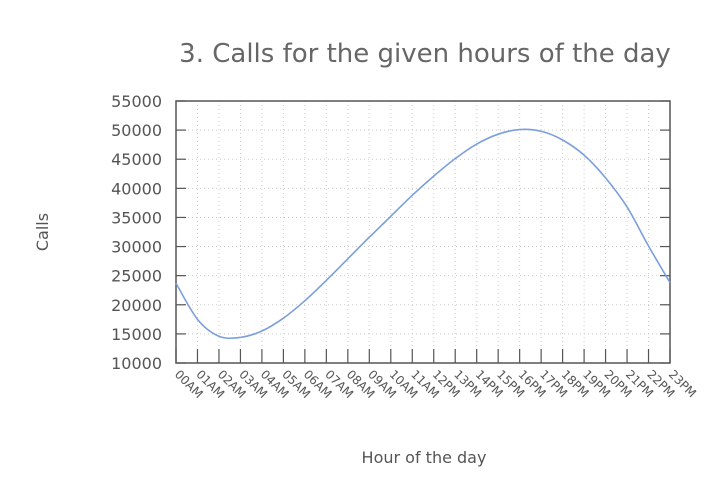  What do you see at coordinates (425, 54) in the screenshot?
I see `chart-title: 3. Calls for the given hours of the day` at bounding box center [425, 54].